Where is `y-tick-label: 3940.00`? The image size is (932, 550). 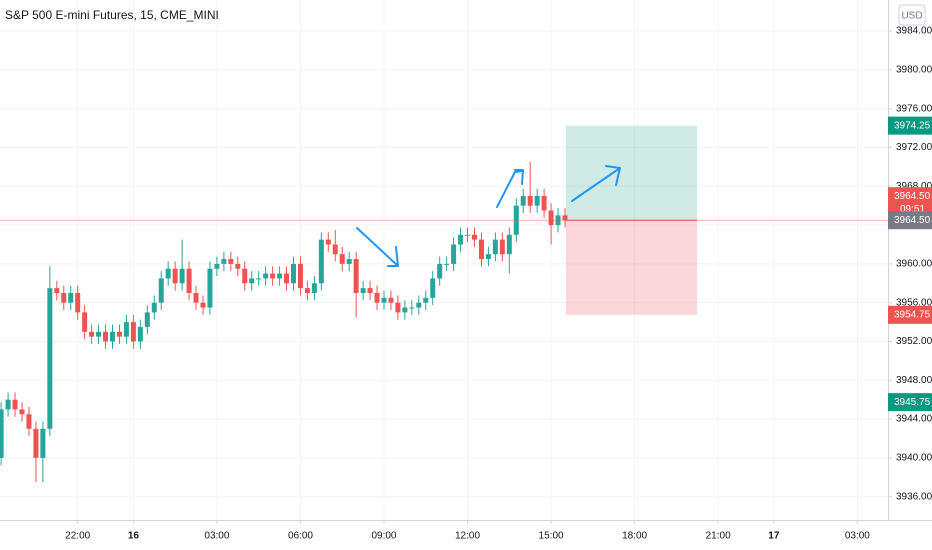 y-tick-label: 3940.00 is located at coordinates (914, 458).